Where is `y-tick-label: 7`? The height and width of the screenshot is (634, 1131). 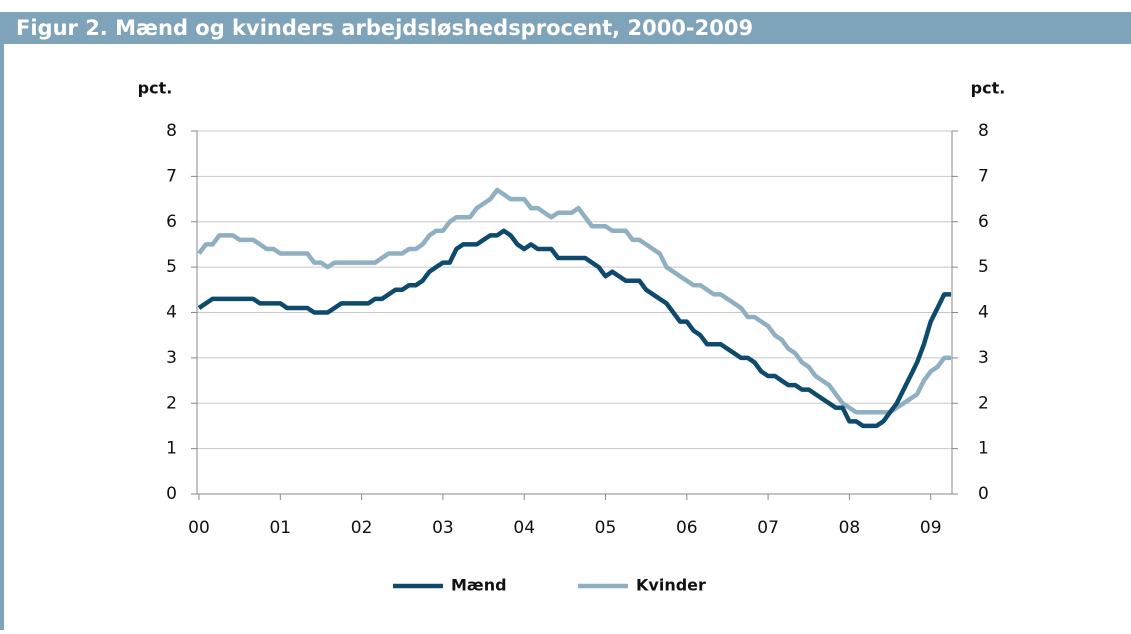
y-tick-label: 7 is located at coordinates (171, 176).